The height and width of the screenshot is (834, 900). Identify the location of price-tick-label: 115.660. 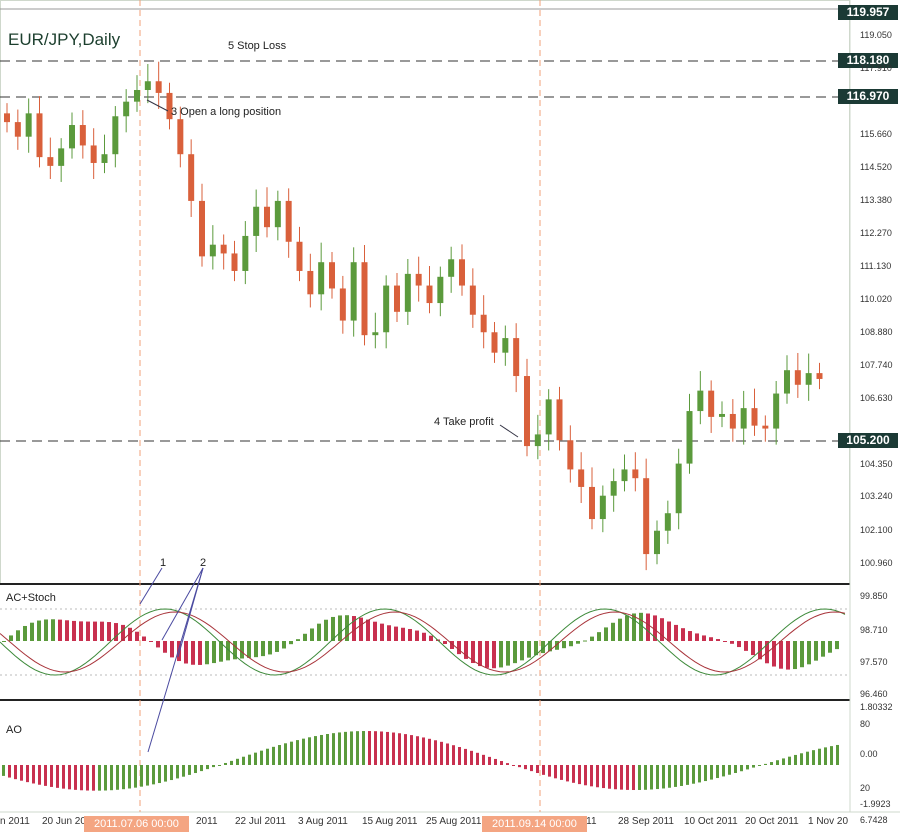
(876, 133).